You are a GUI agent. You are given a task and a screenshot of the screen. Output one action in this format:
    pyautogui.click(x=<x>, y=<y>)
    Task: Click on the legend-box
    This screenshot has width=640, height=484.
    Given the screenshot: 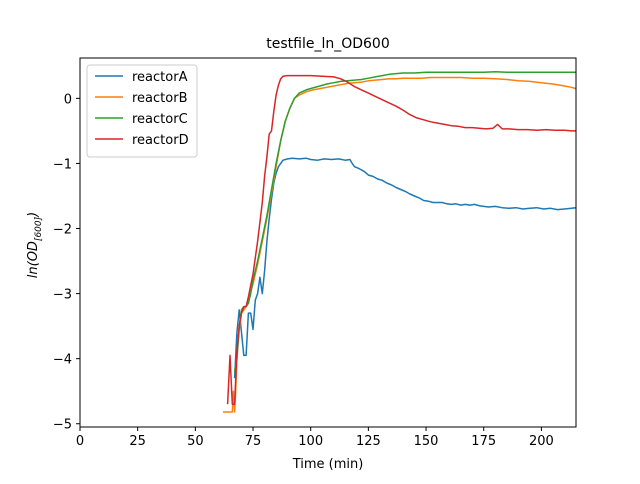 What is the action you would take?
    pyautogui.click(x=142, y=111)
    